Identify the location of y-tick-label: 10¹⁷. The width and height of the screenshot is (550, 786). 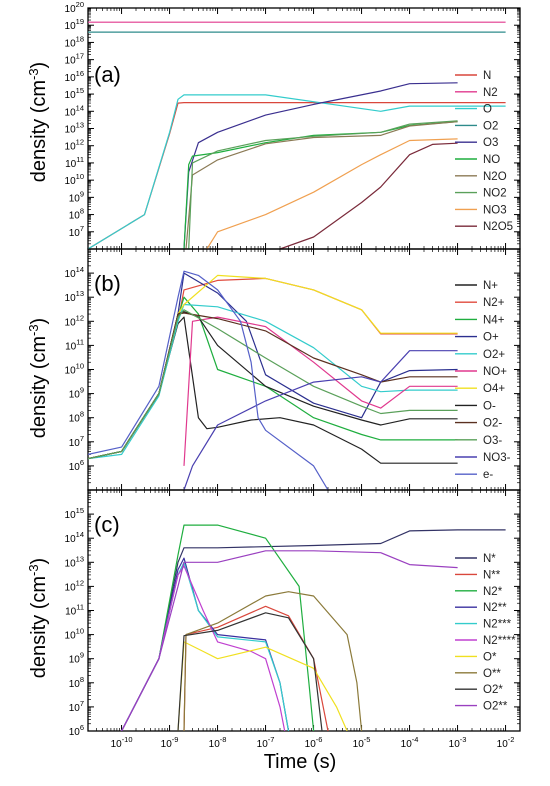
(74, 59).